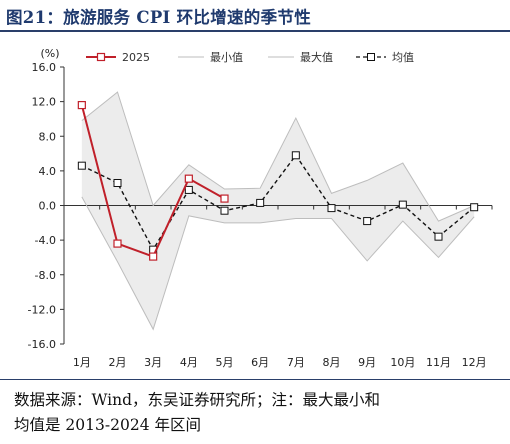 The image size is (510, 444). What do you see at coordinates (159, 17) in the screenshot?
I see `figure-title: 图21：旅游服务 CPI 环比增速的季节性` at bounding box center [159, 17].